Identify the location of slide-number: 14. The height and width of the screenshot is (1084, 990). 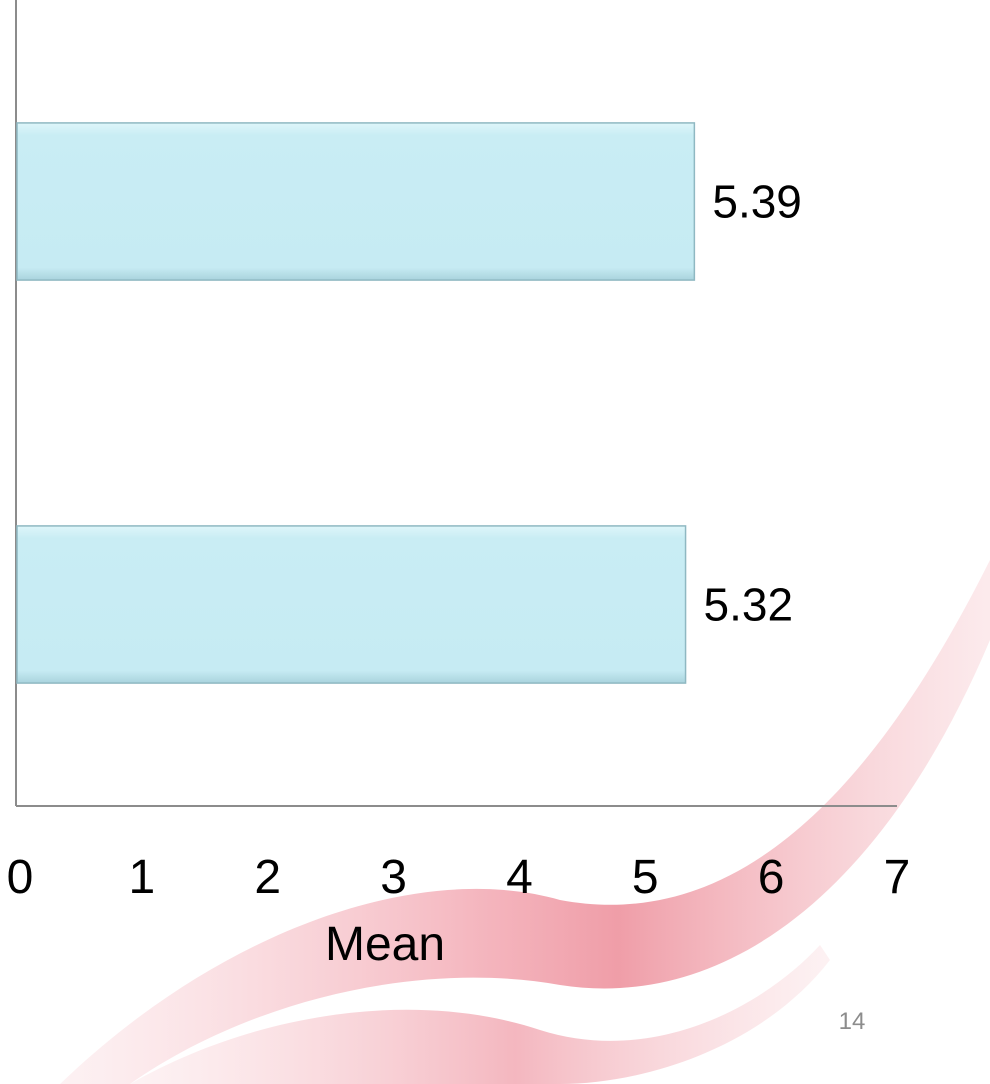
(852, 1021).